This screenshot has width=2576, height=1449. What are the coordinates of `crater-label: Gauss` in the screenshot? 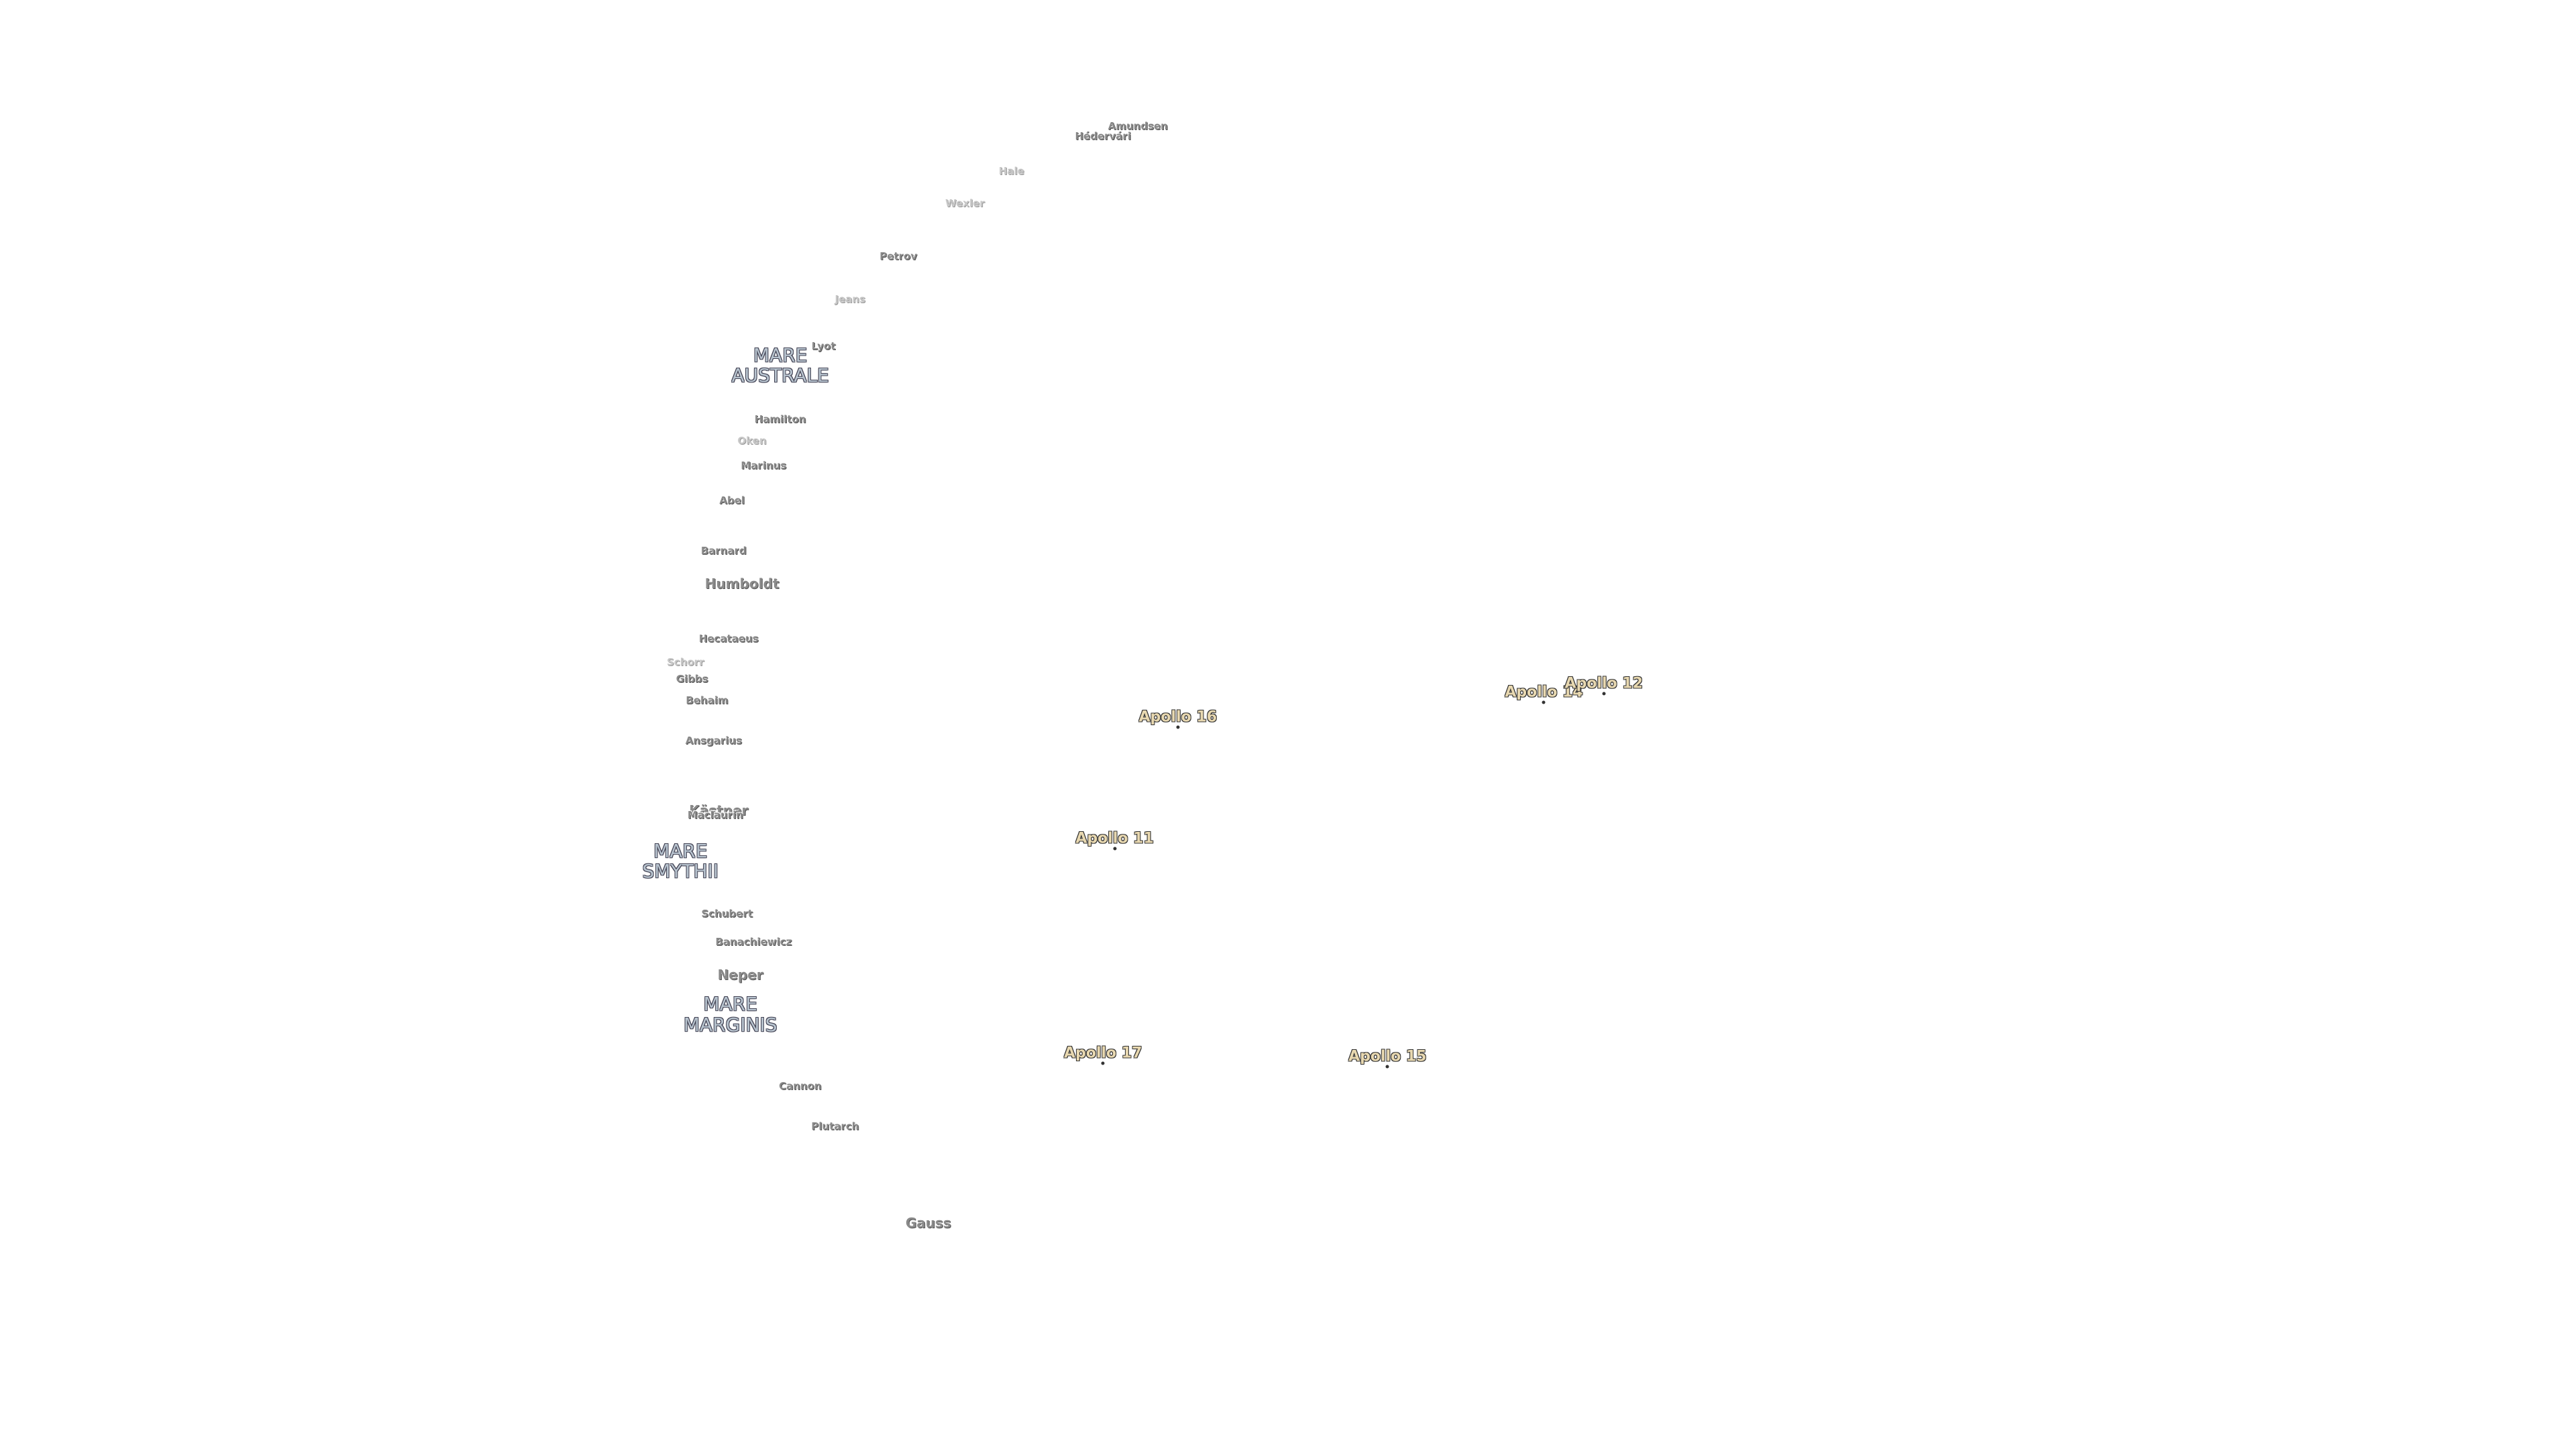 It's located at (928, 1222).